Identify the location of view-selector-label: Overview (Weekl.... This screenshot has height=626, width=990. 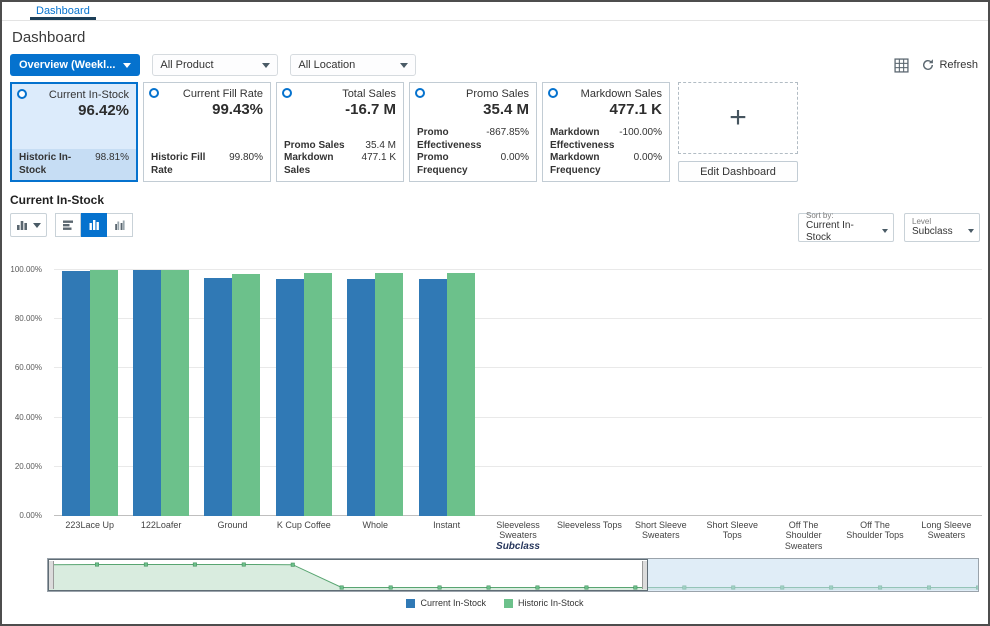
(67, 65).